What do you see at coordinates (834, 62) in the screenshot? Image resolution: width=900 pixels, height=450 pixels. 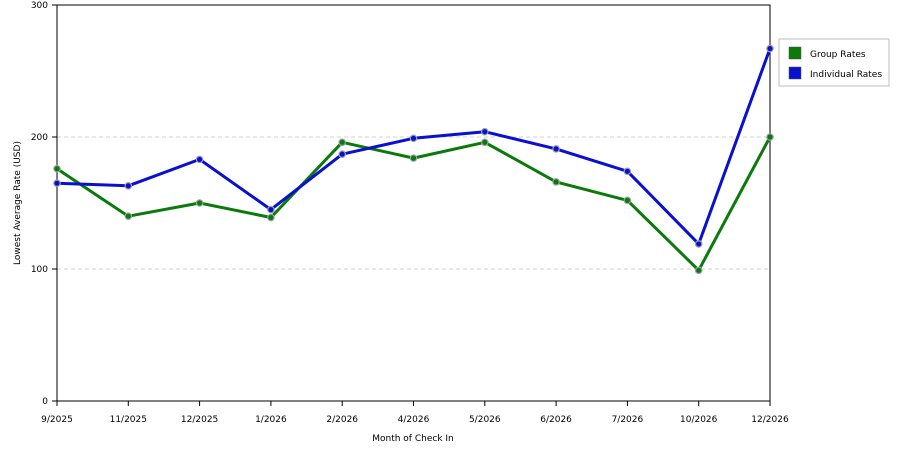 I see `legend: Group Rates Individual Rates` at bounding box center [834, 62].